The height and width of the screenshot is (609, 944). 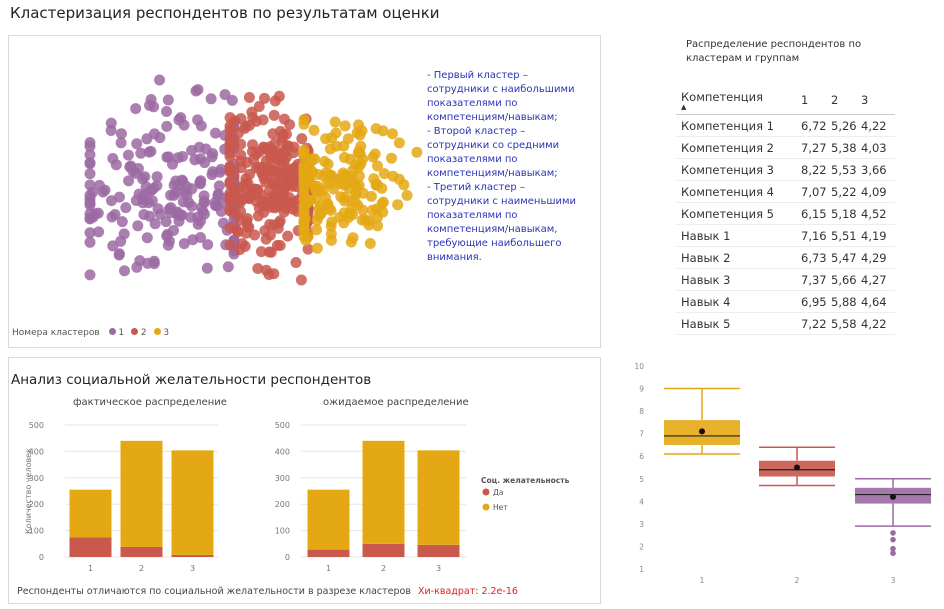 I want to click on box-x-tick-label: 1, so click(x=702, y=580).